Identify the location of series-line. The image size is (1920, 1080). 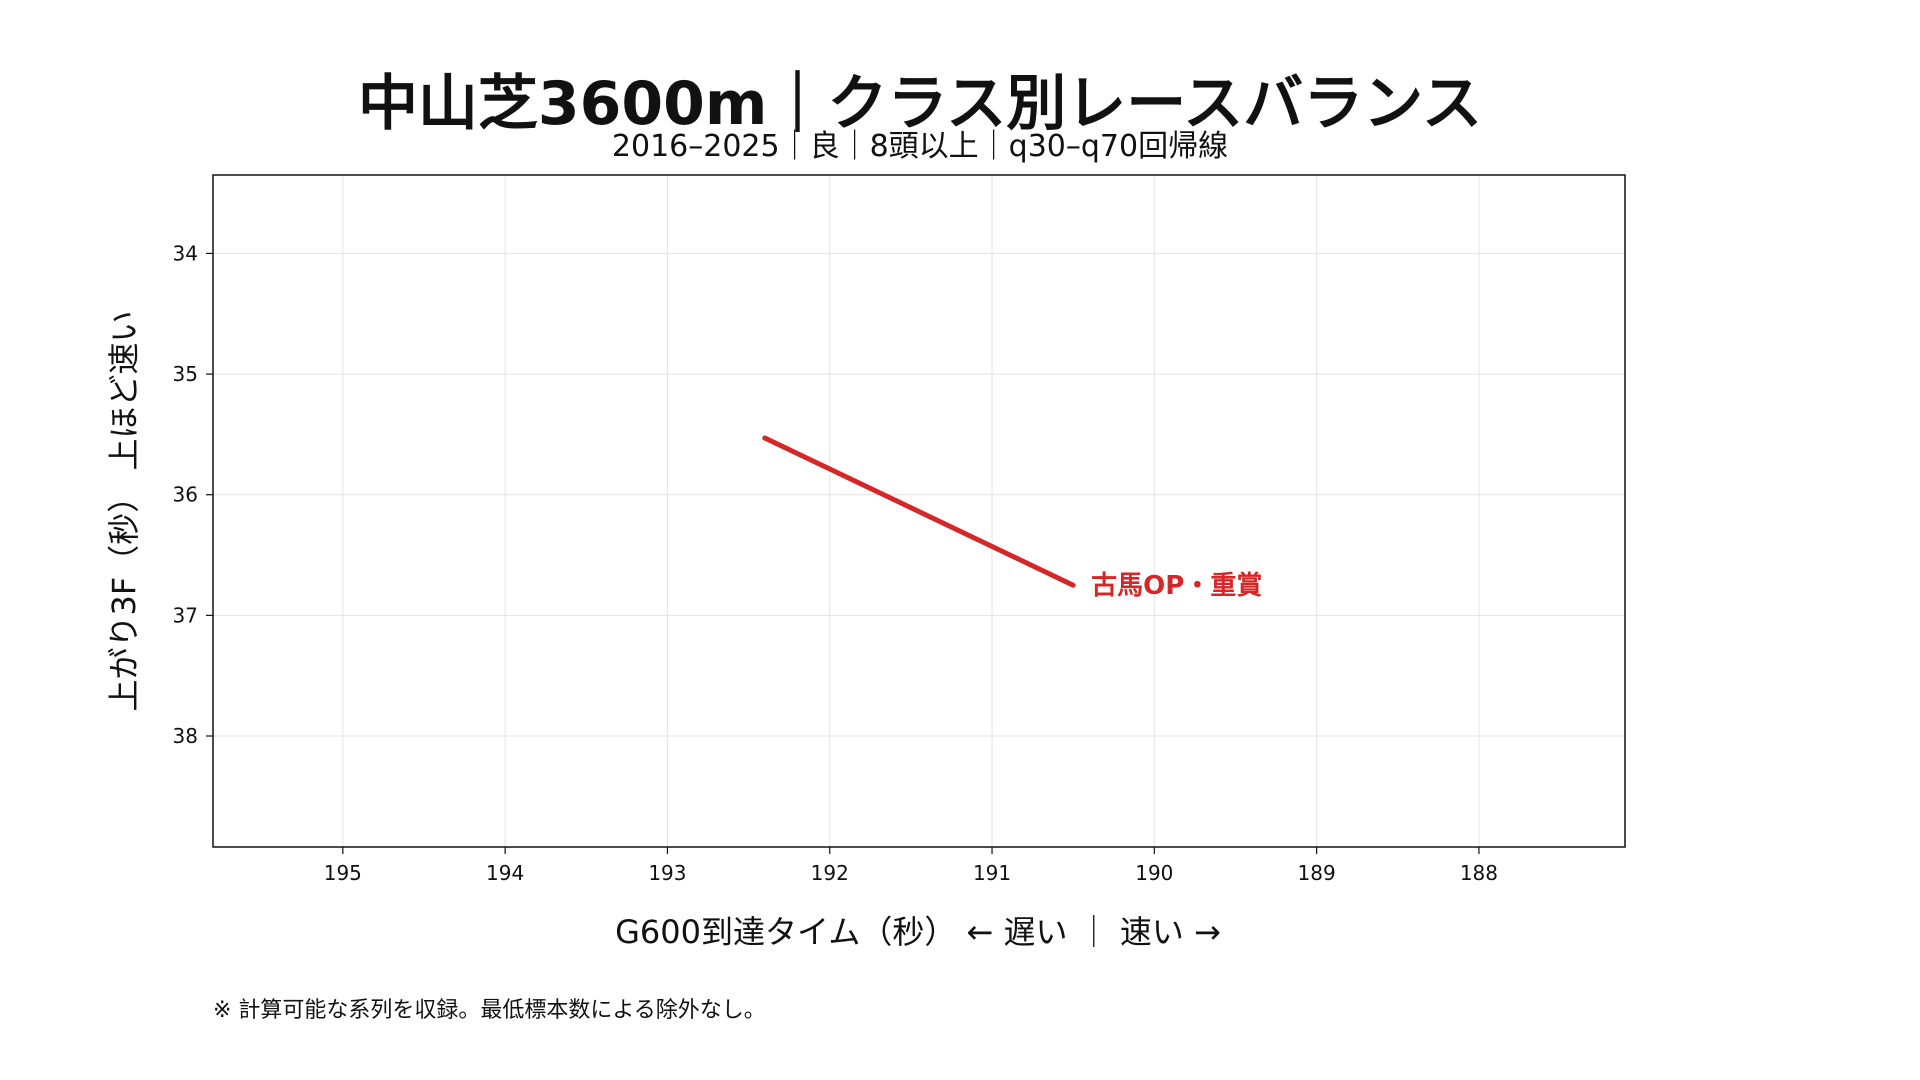
(919, 511).